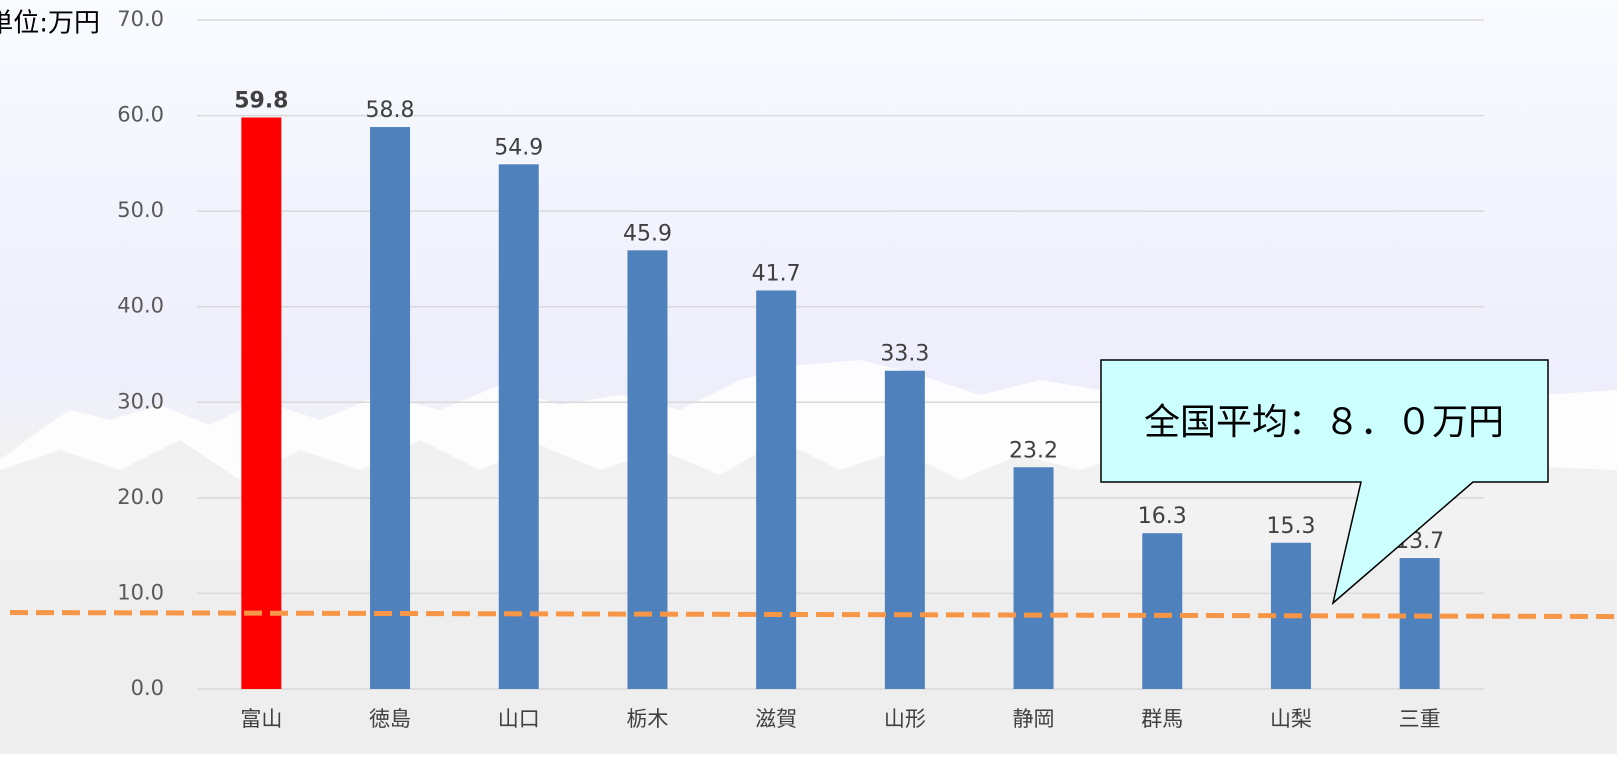  What do you see at coordinates (1033, 450) in the screenshot?
I see `value-label: 23.2` at bounding box center [1033, 450].